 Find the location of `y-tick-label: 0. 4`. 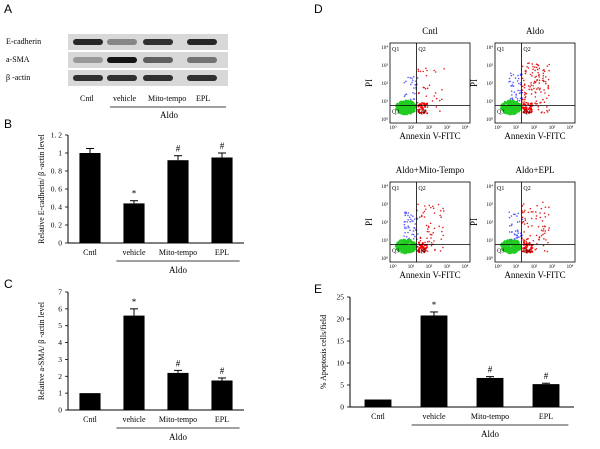

y-tick-label: 0. 4 is located at coordinates (57, 207).